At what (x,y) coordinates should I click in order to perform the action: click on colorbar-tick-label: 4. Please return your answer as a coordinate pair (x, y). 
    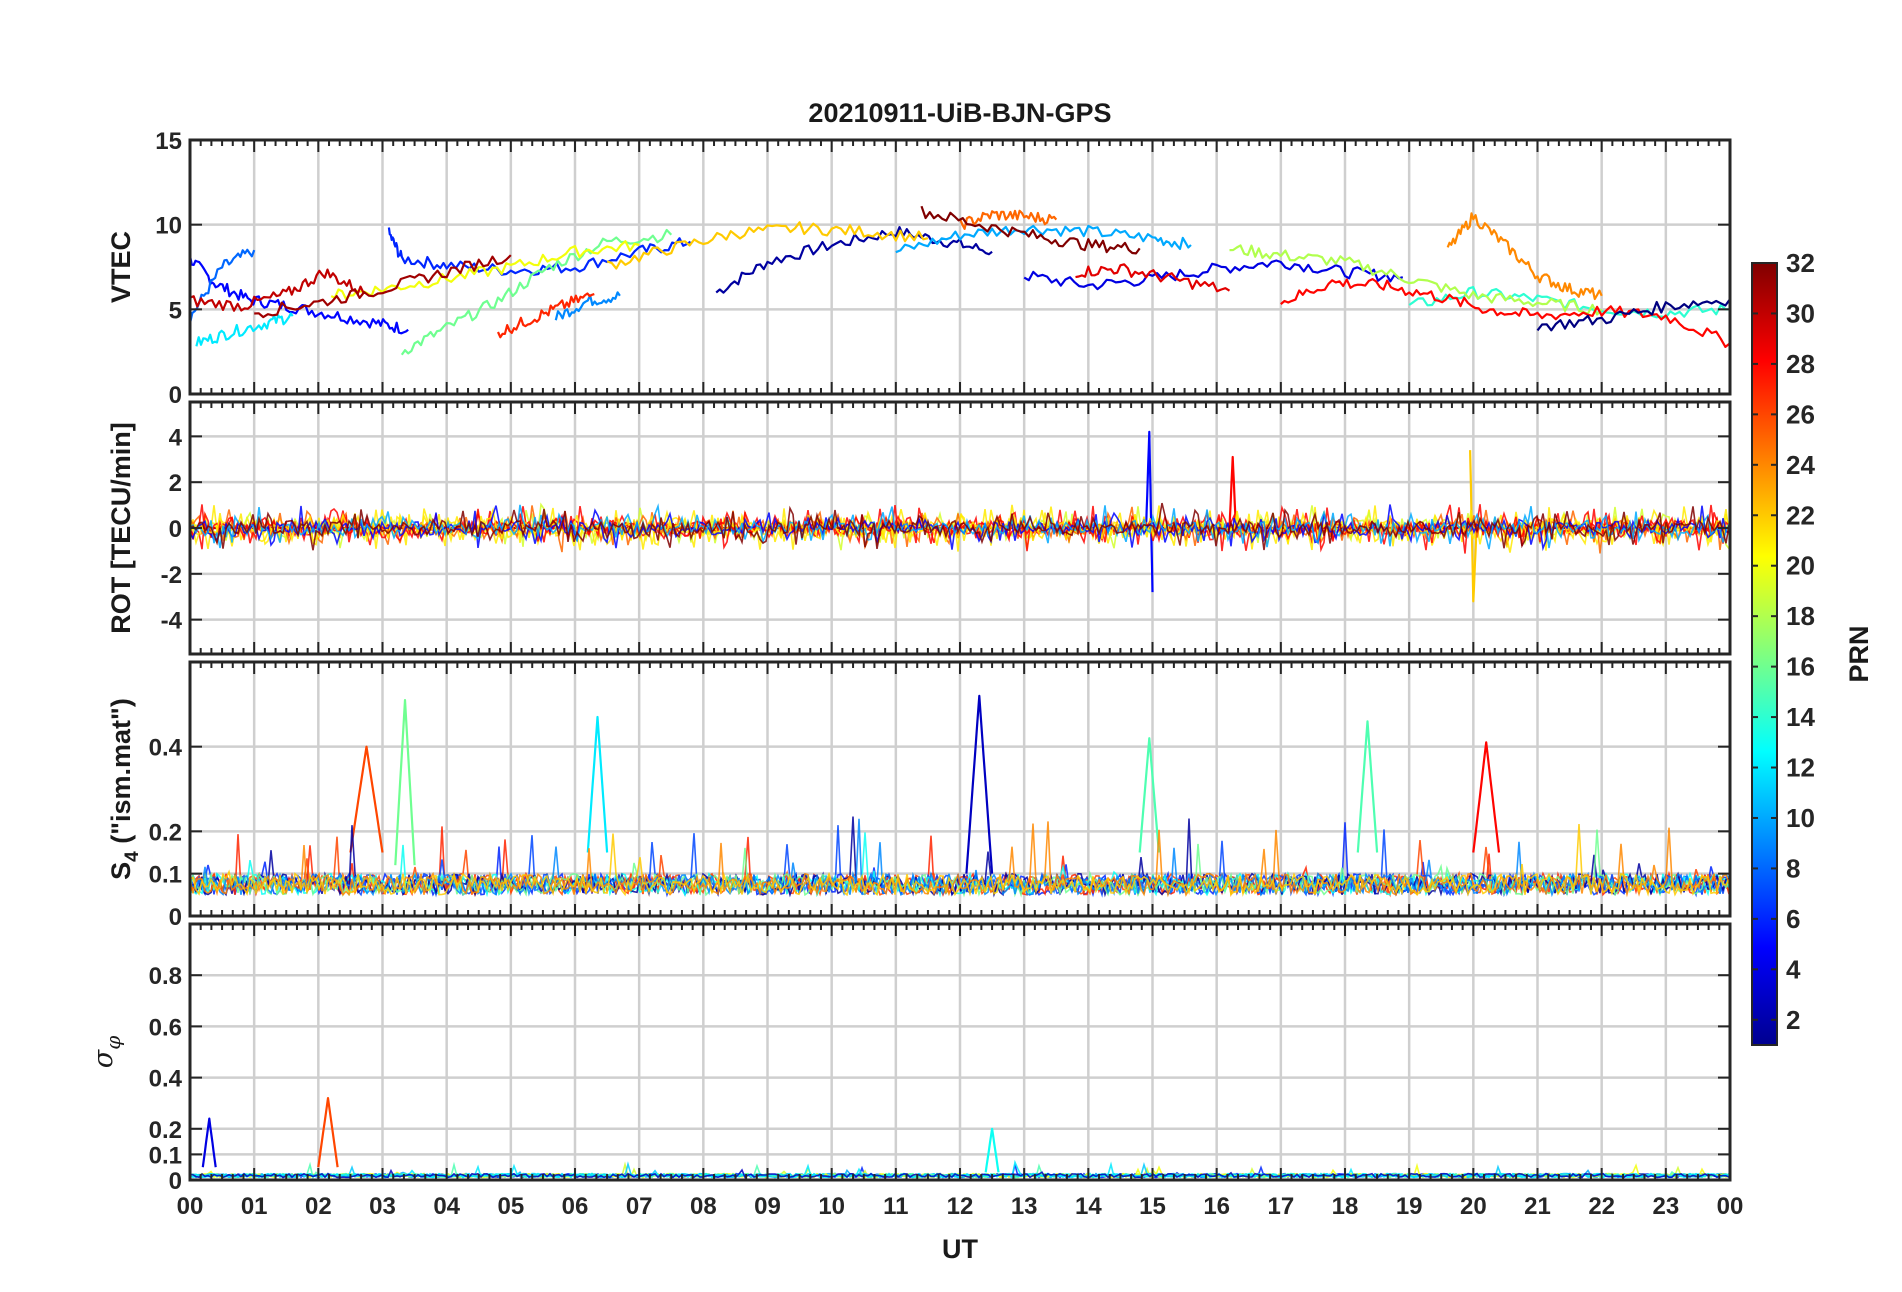
    Looking at the image, I should click on (1793, 969).